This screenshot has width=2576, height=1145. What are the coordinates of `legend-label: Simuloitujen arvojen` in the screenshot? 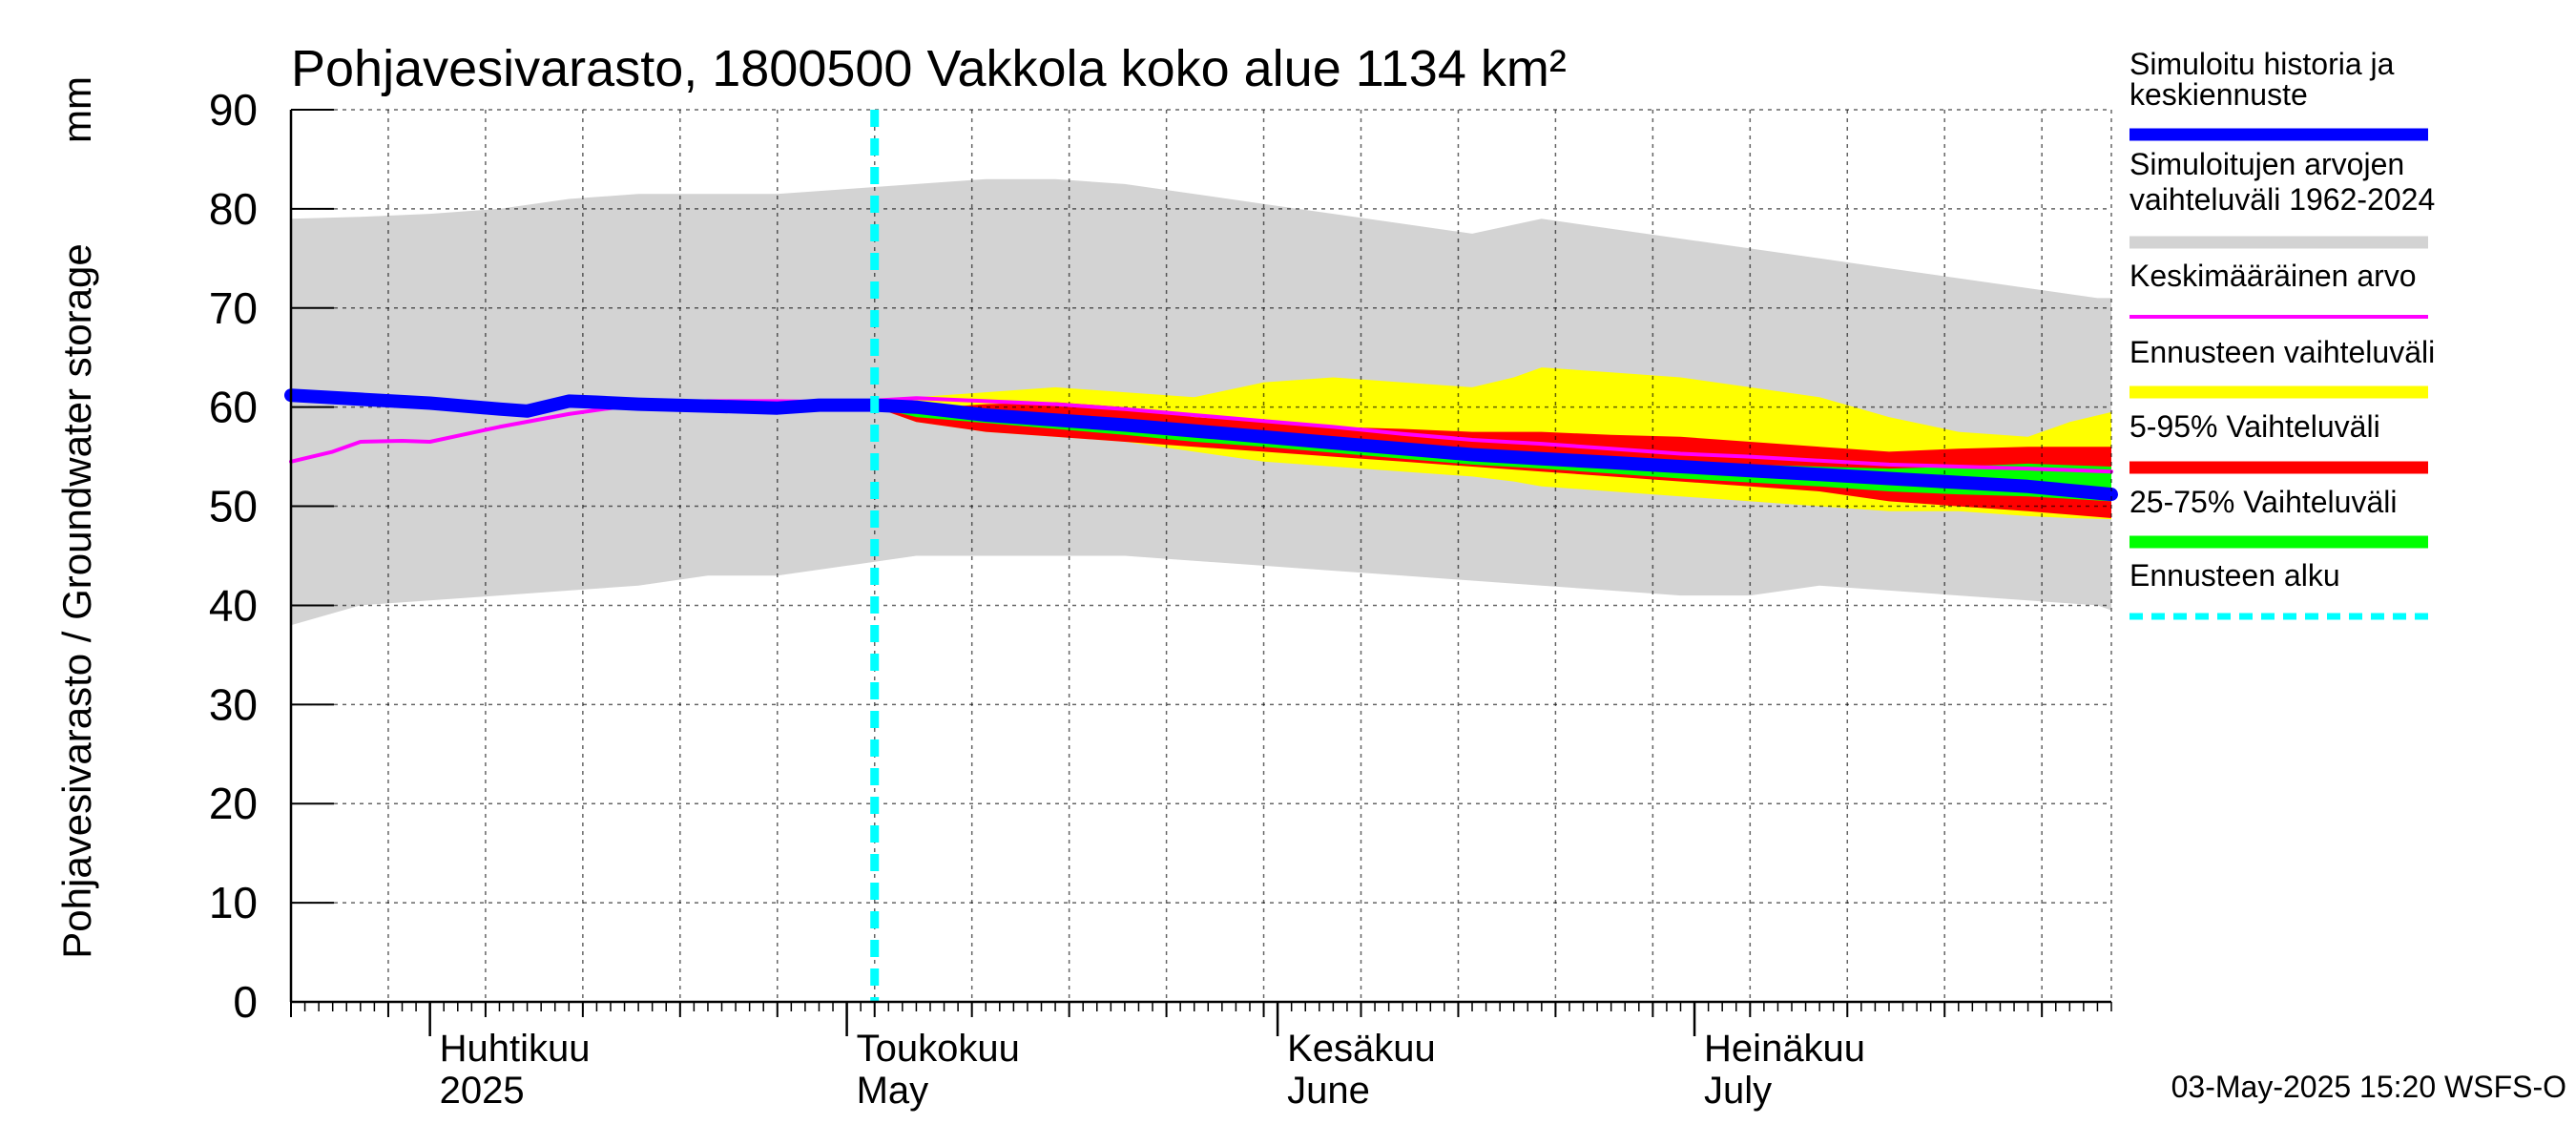 It's located at (2266, 164).